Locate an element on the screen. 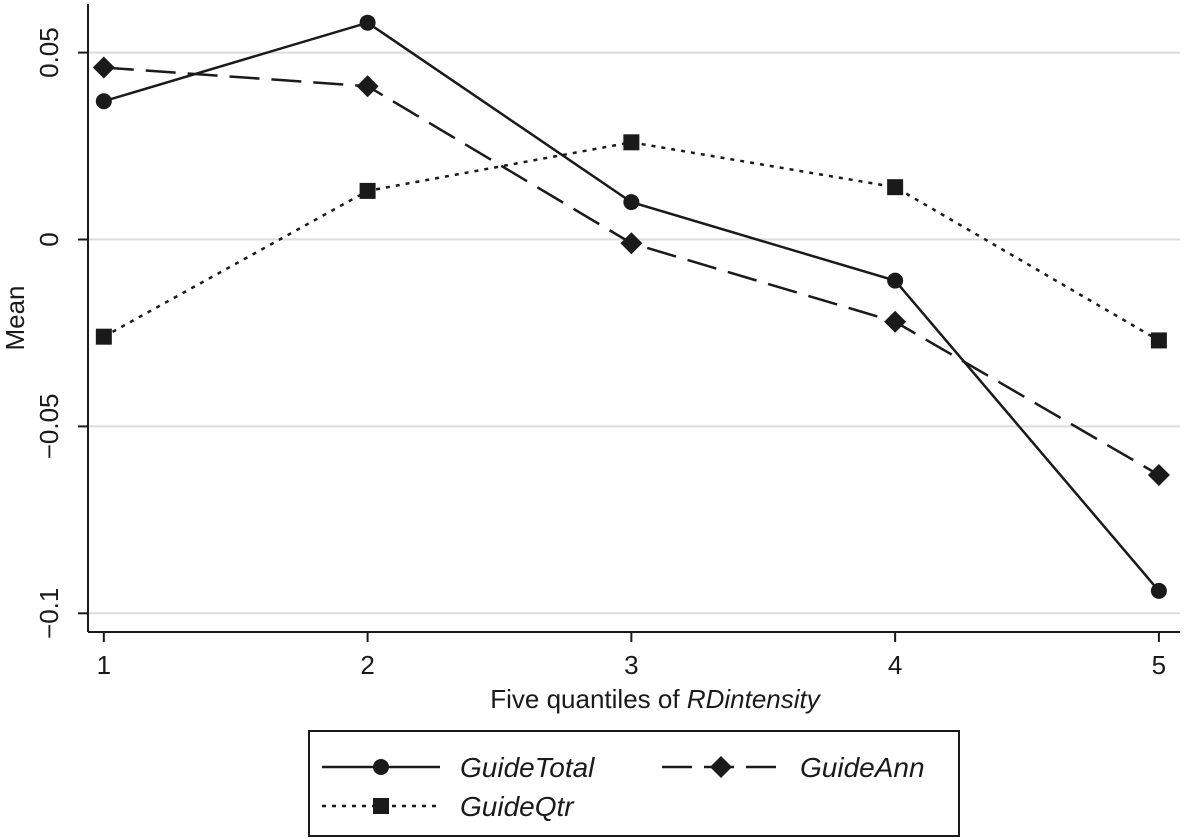  legend-box is located at coordinates (634, 783).